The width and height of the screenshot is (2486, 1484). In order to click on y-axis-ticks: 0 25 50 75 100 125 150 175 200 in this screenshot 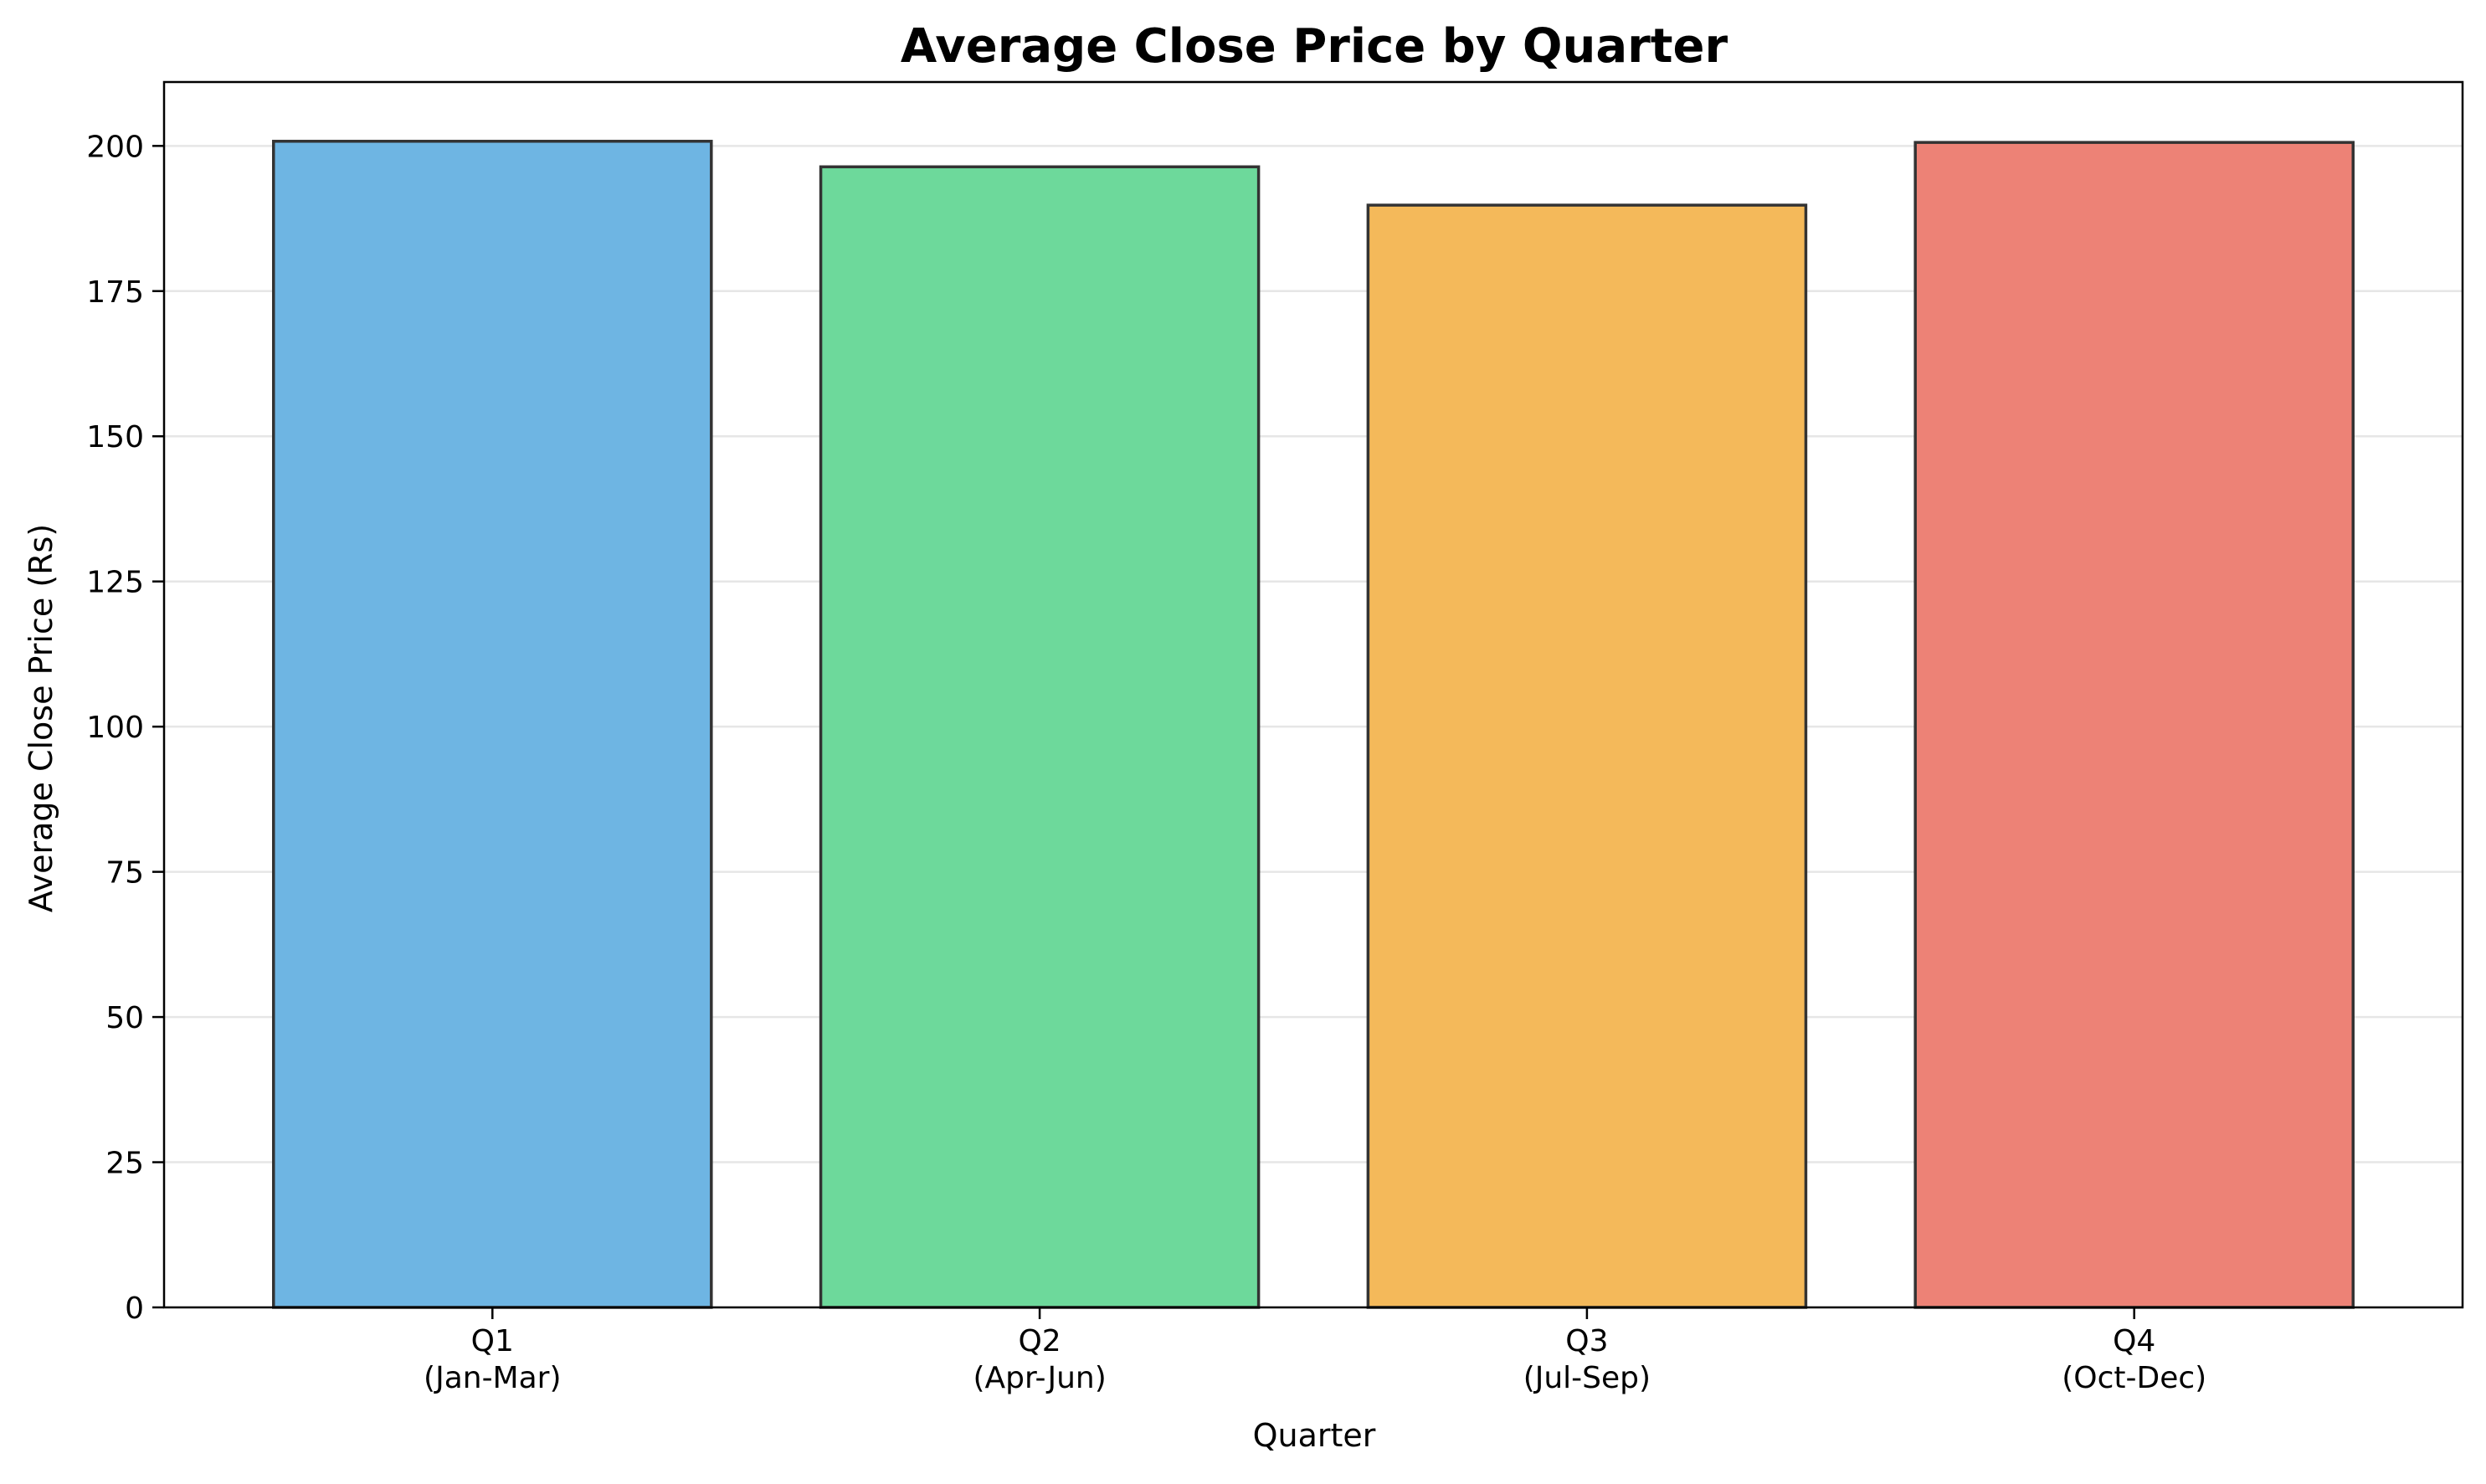, I will do `click(125, 728)`.